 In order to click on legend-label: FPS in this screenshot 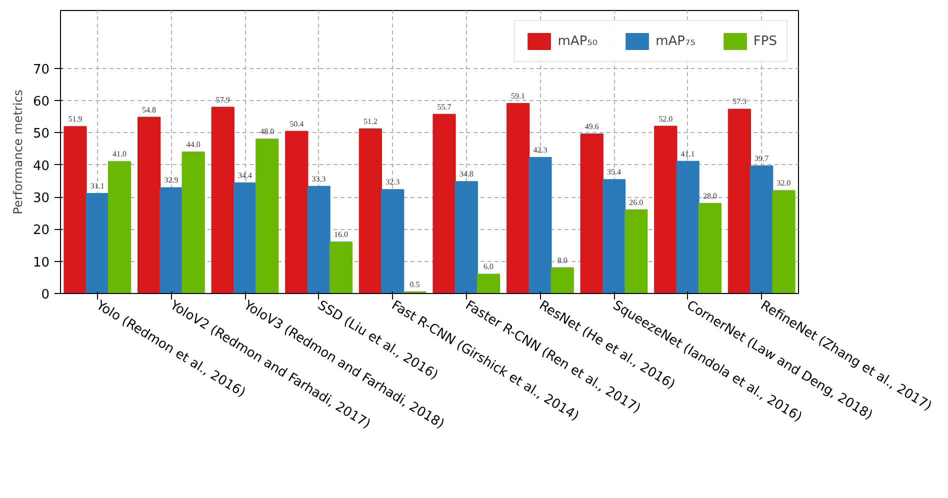, I will do `click(765, 41)`.